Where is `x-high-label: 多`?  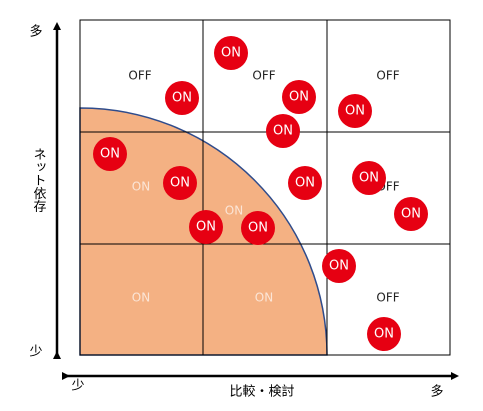
x-high-label: 多 is located at coordinates (436, 392).